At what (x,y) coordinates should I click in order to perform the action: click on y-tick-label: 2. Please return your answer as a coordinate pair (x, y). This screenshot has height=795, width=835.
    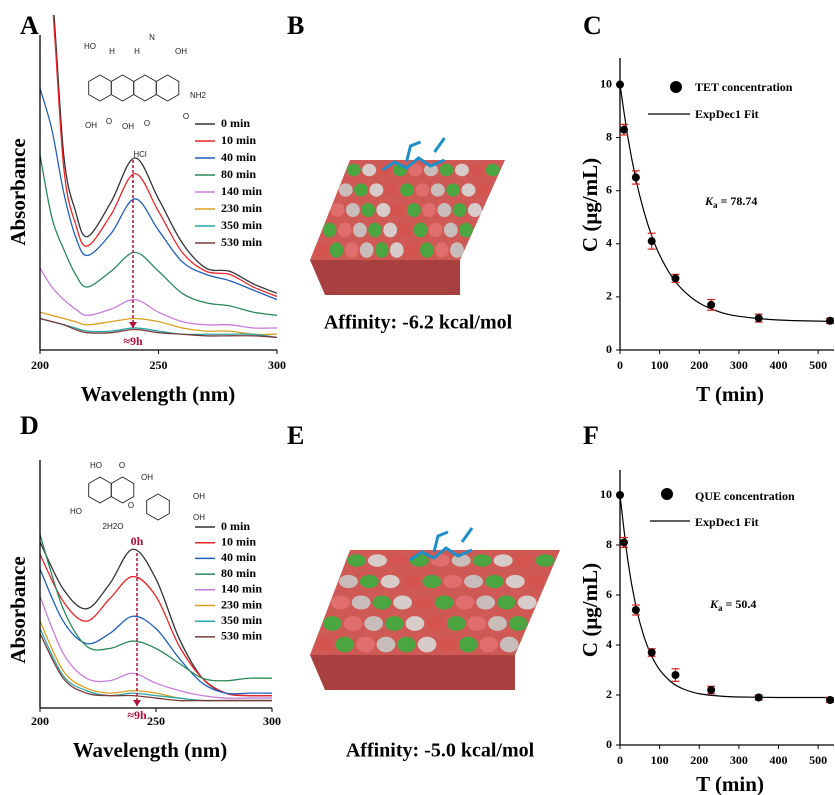
    Looking at the image, I should click on (609, 694).